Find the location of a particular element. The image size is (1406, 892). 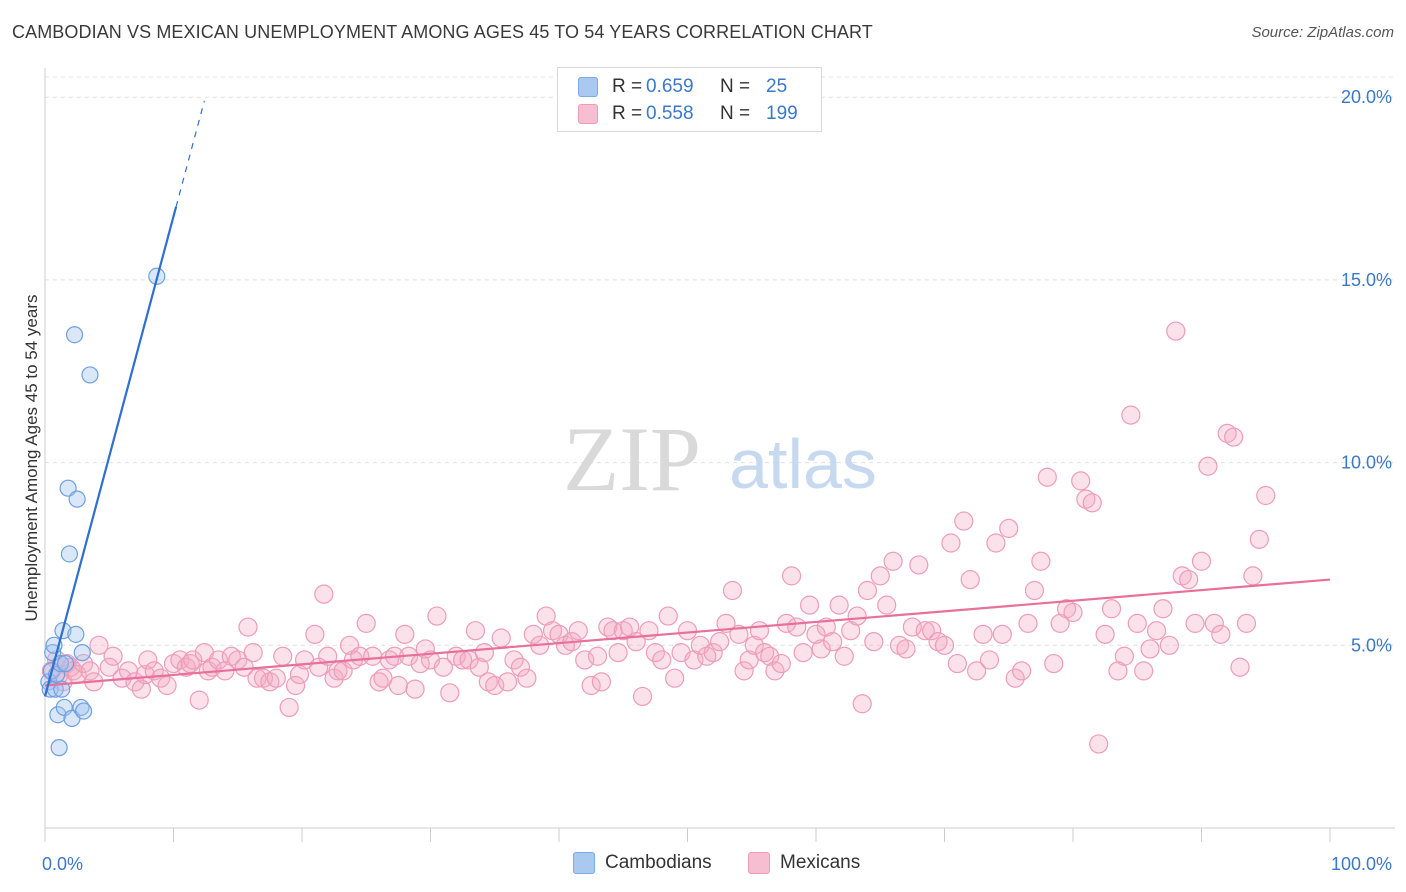

watermark-atlas: atlas is located at coordinates (803, 464).